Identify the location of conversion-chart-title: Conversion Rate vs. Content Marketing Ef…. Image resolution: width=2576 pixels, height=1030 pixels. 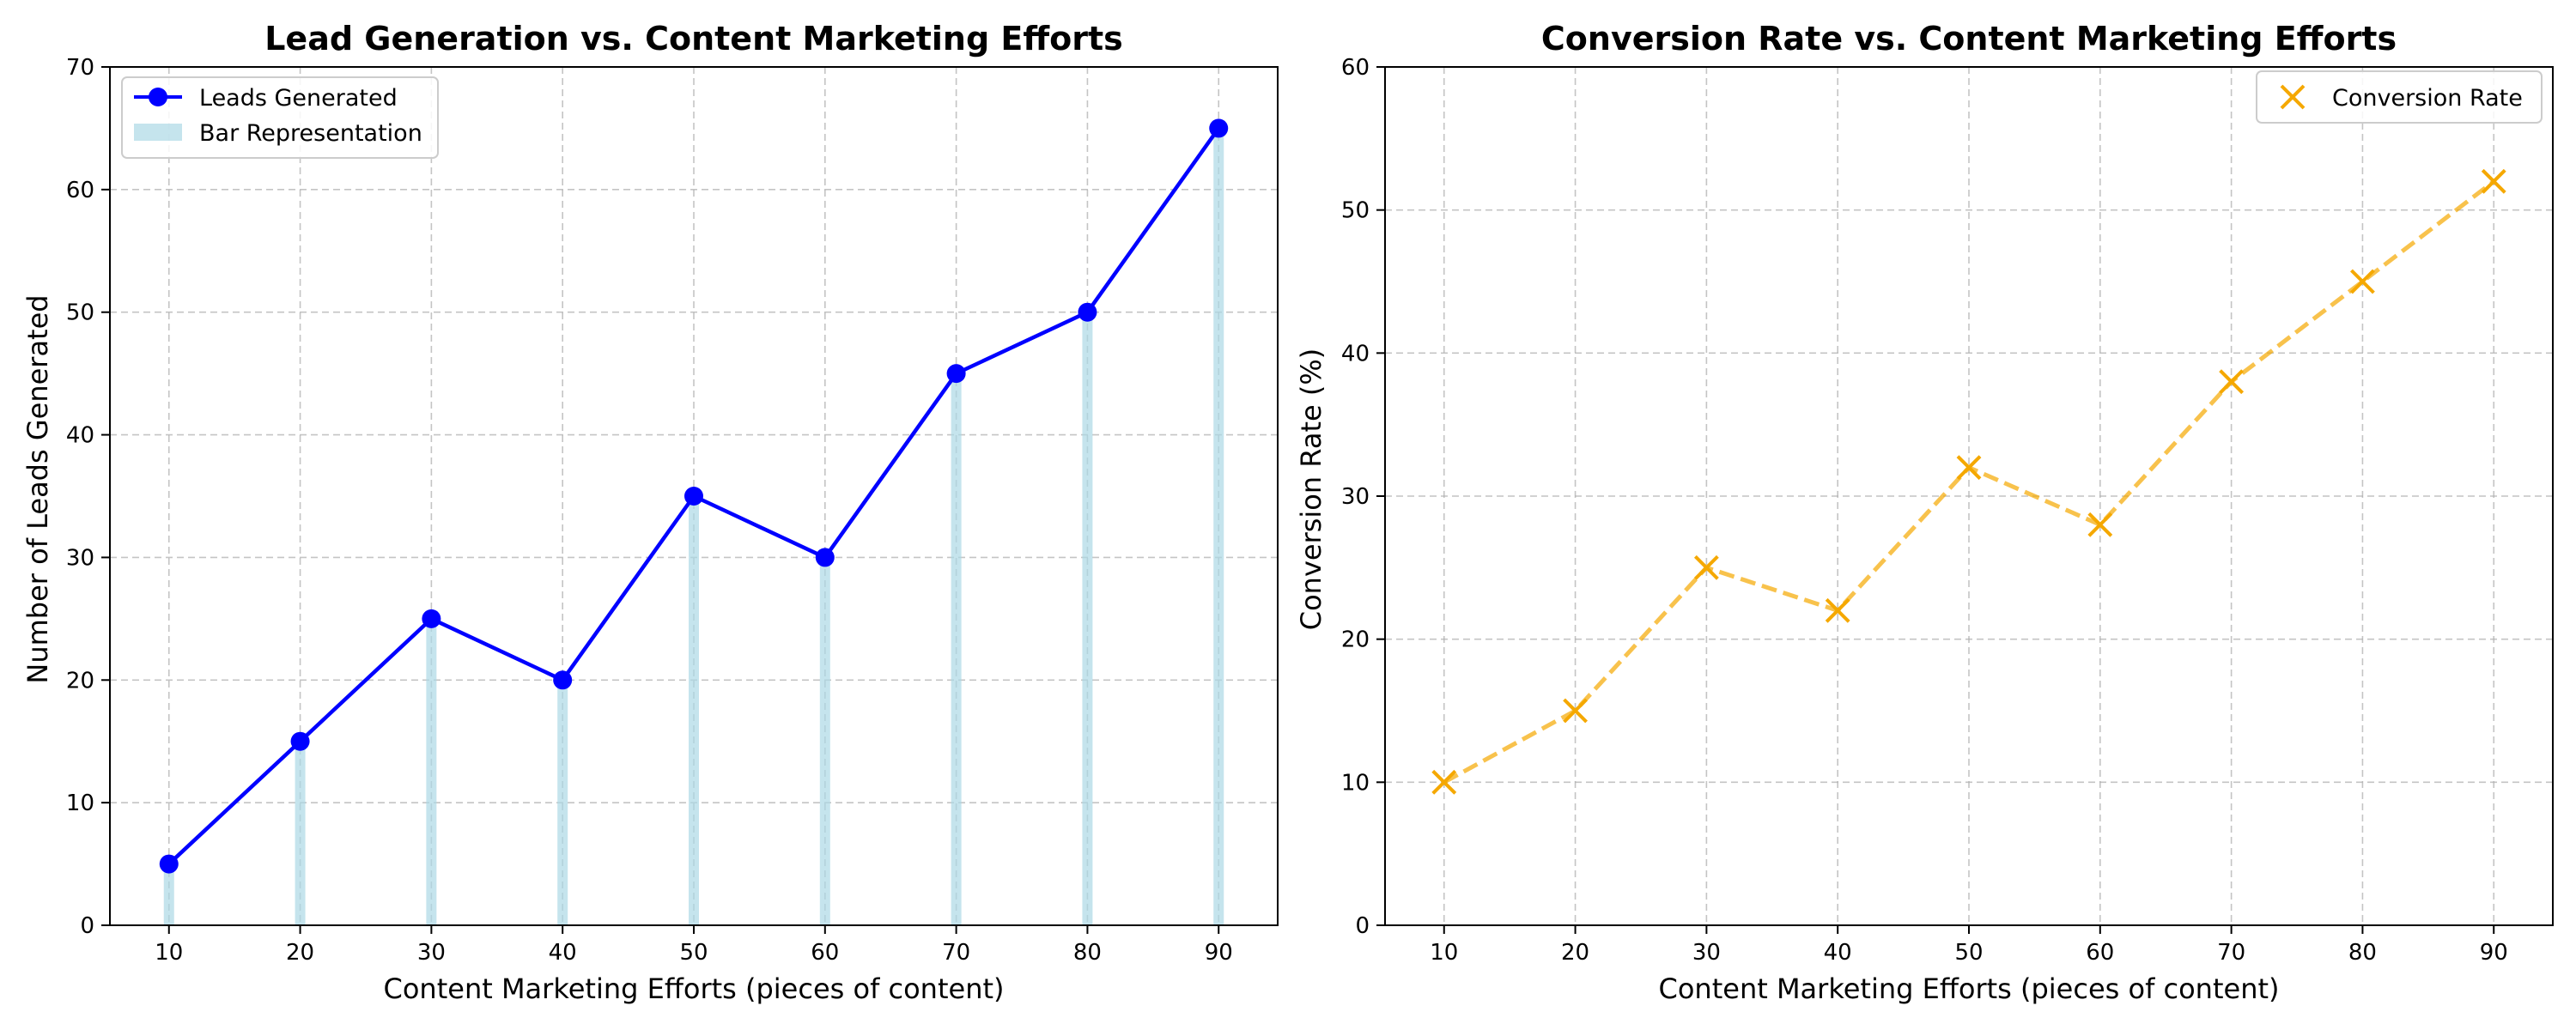
(1969, 39).